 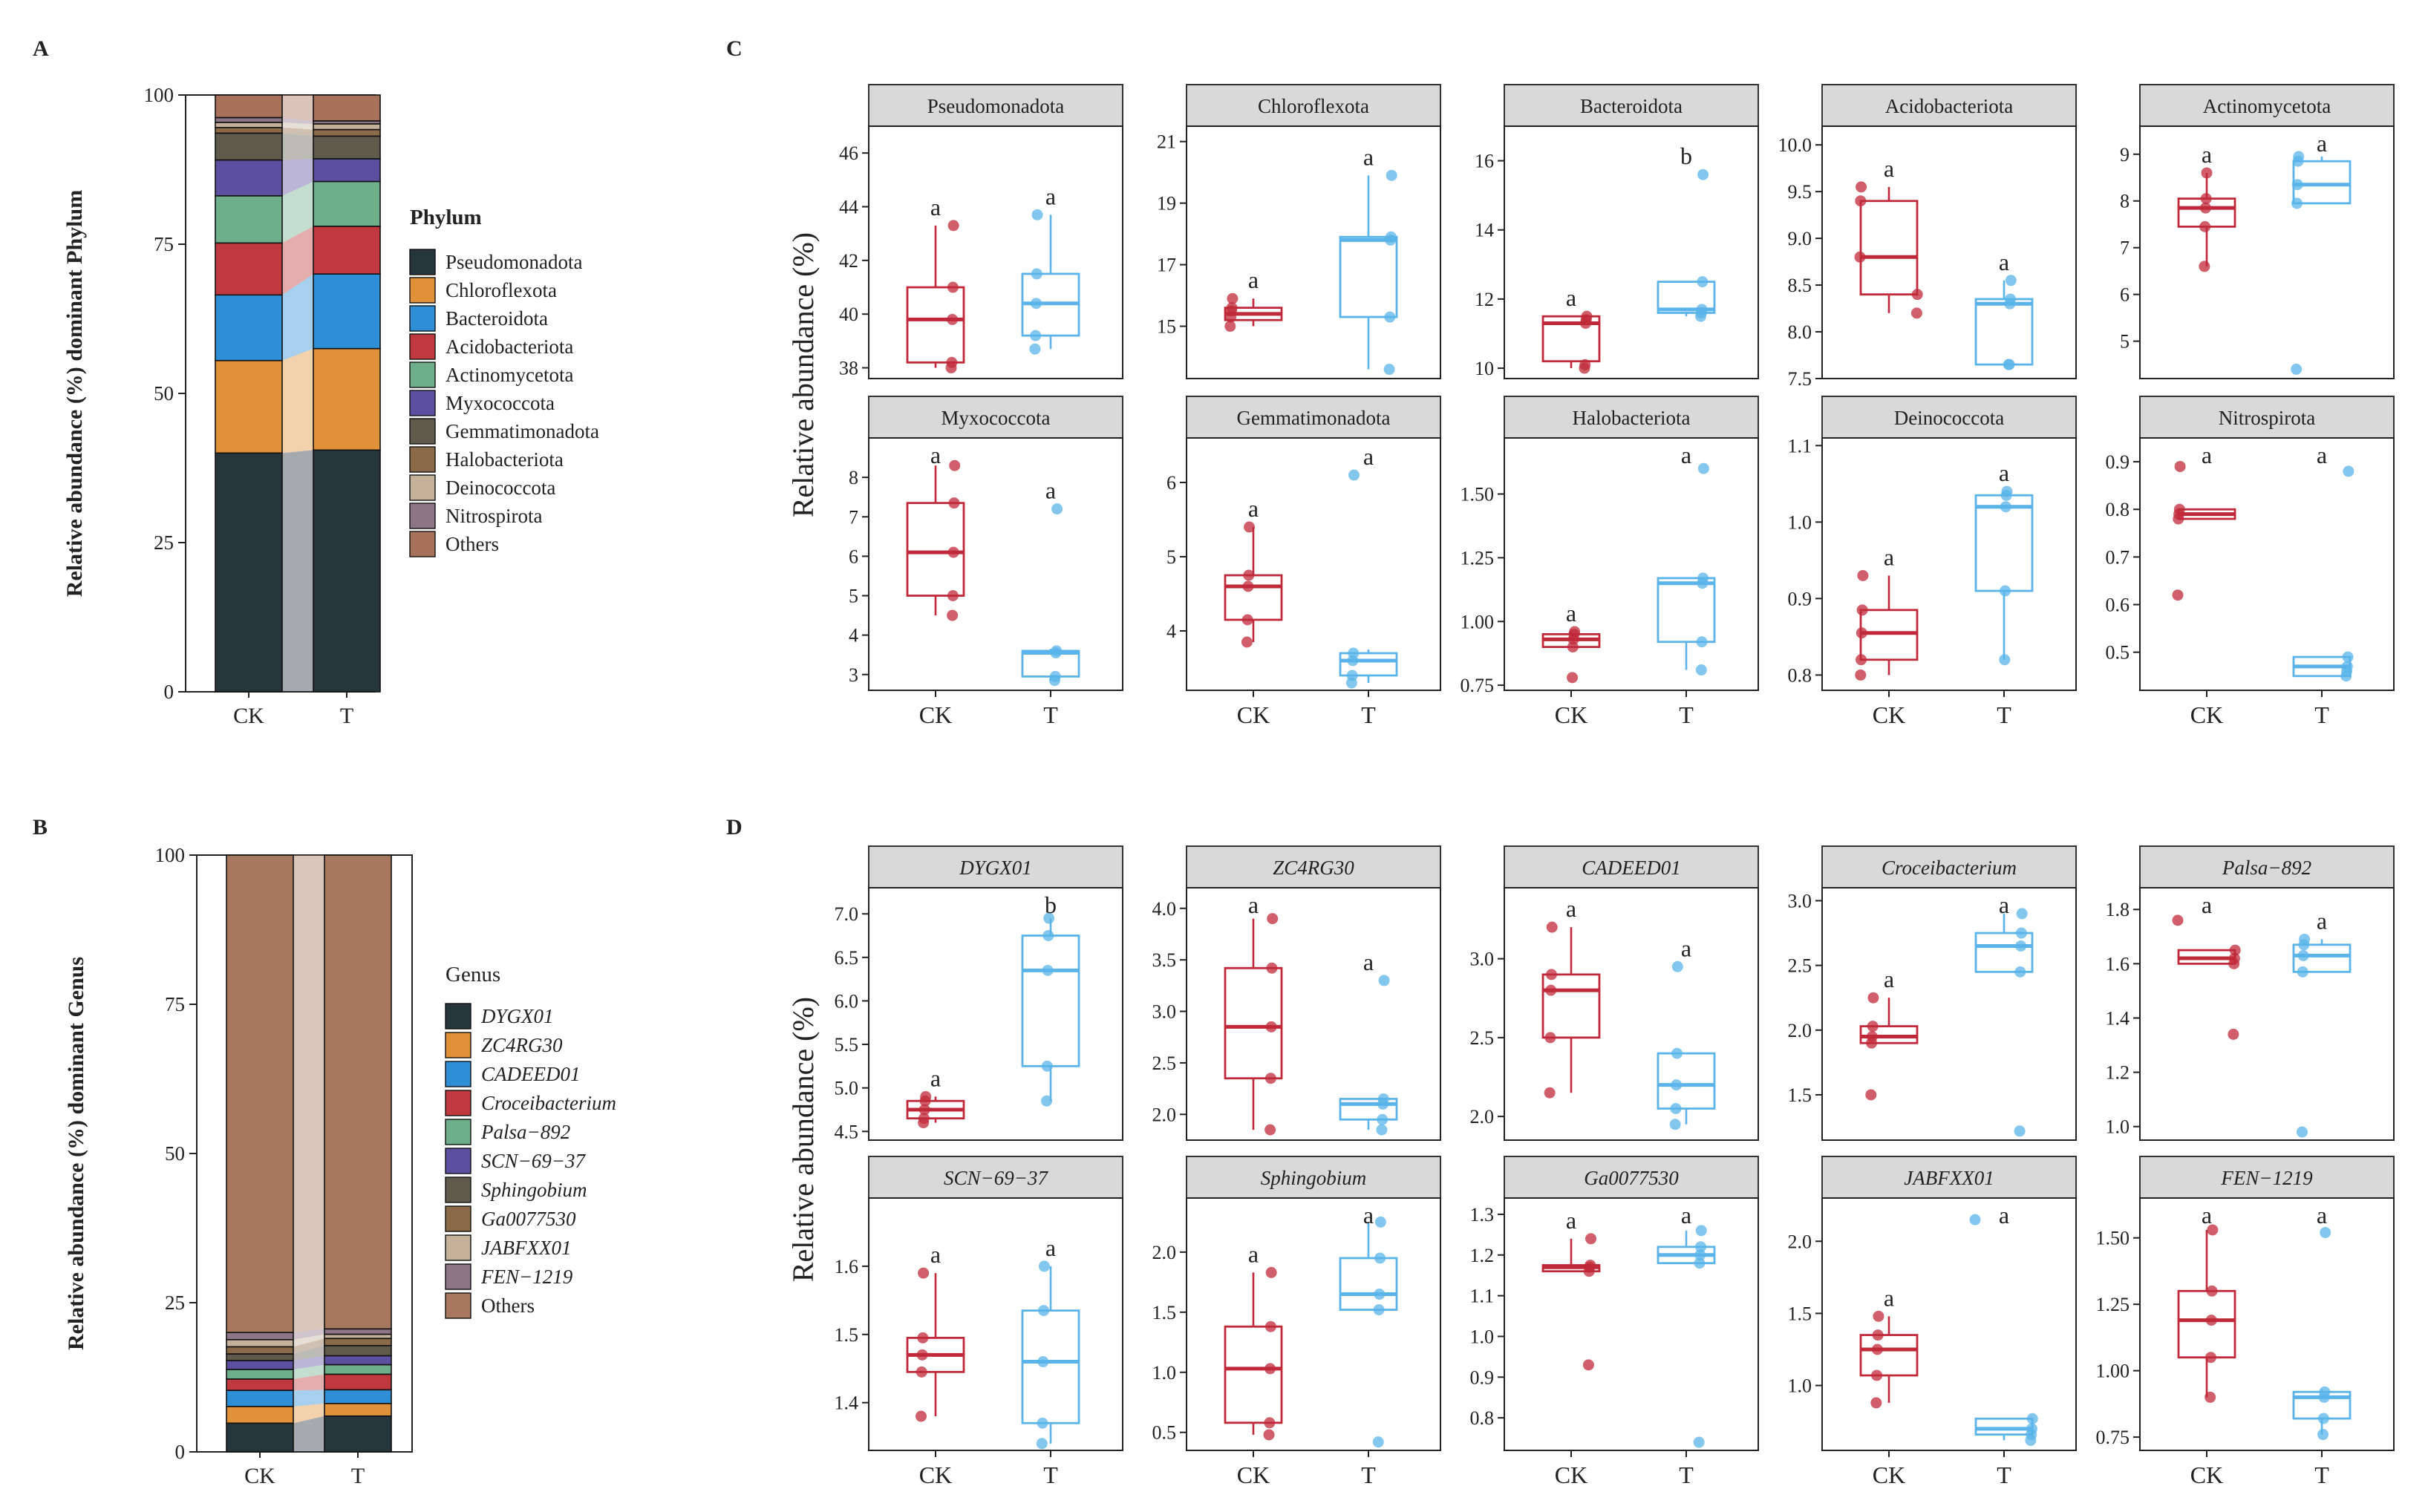 What do you see at coordinates (2118, 606) in the screenshot?
I see `y-tick-label: 0.6` at bounding box center [2118, 606].